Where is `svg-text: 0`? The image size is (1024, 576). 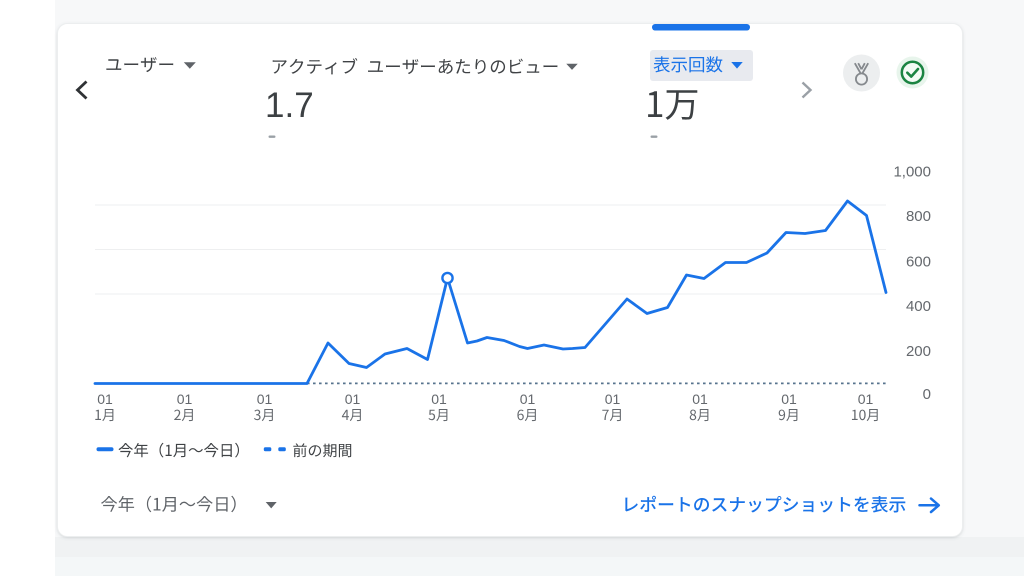 svg-text: 0 is located at coordinates (927, 394).